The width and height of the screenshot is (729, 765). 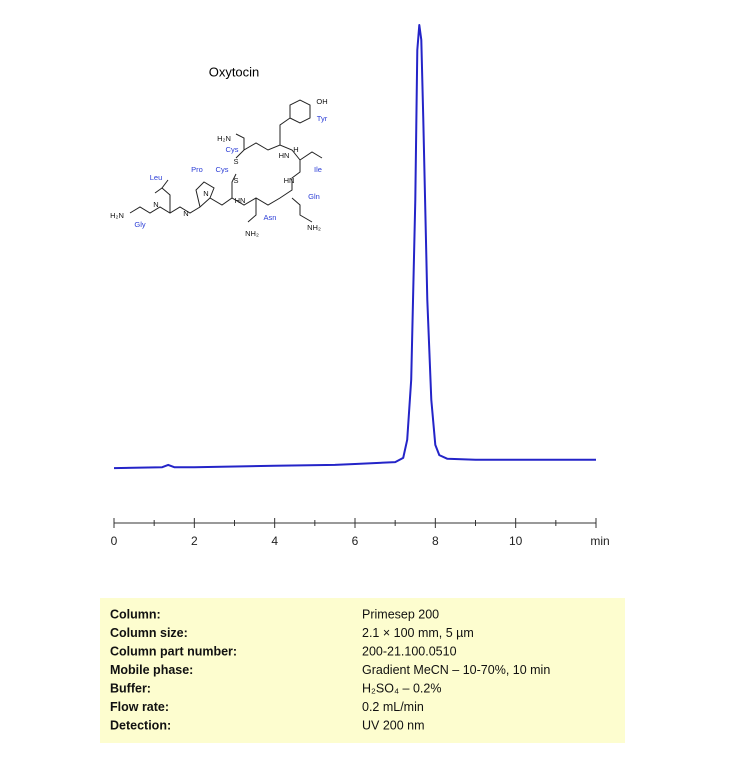 What do you see at coordinates (456, 670) in the screenshot?
I see `row-value: Gradient MeCN – 10-70%, 10 min` at bounding box center [456, 670].